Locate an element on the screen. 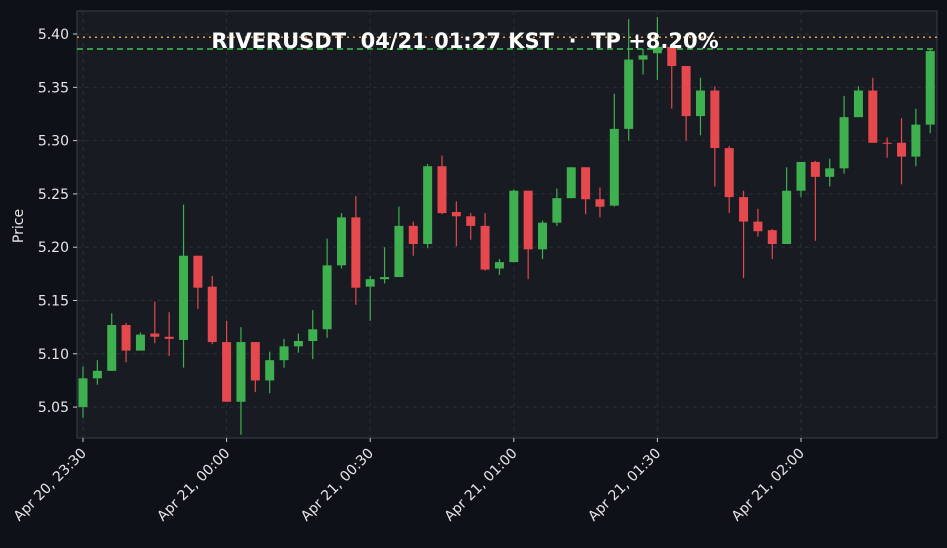  x-tick-label: Apr 21, 00:00 is located at coordinates (193, 485).